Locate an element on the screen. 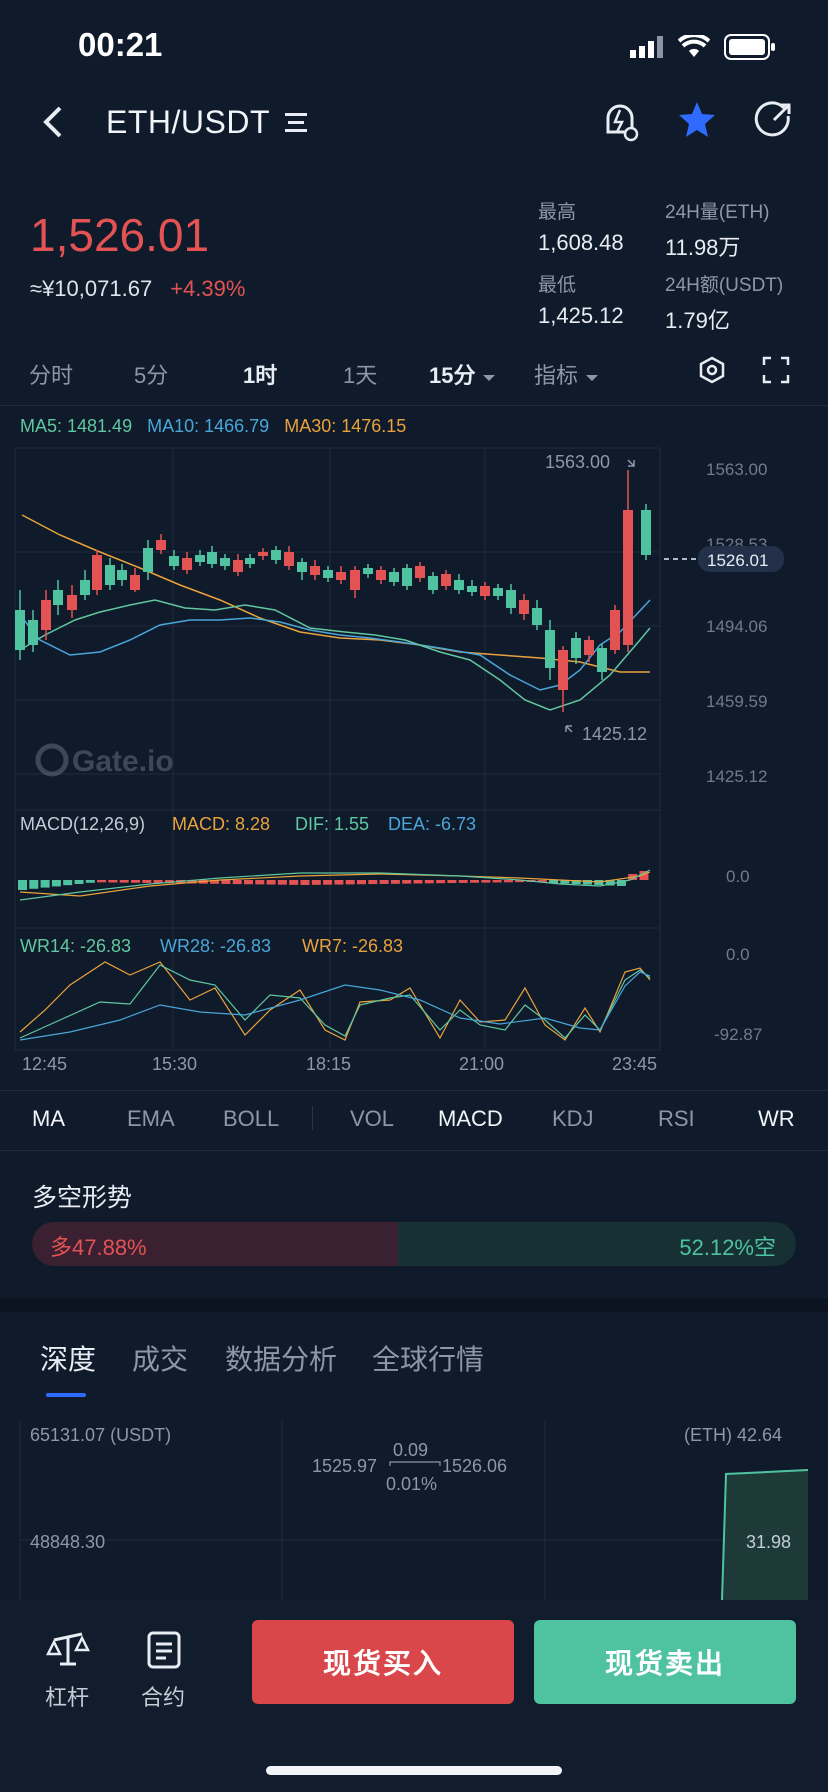 The width and height of the screenshot is (828, 1792). indicator-ma: MA is located at coordinates (48, 1118).